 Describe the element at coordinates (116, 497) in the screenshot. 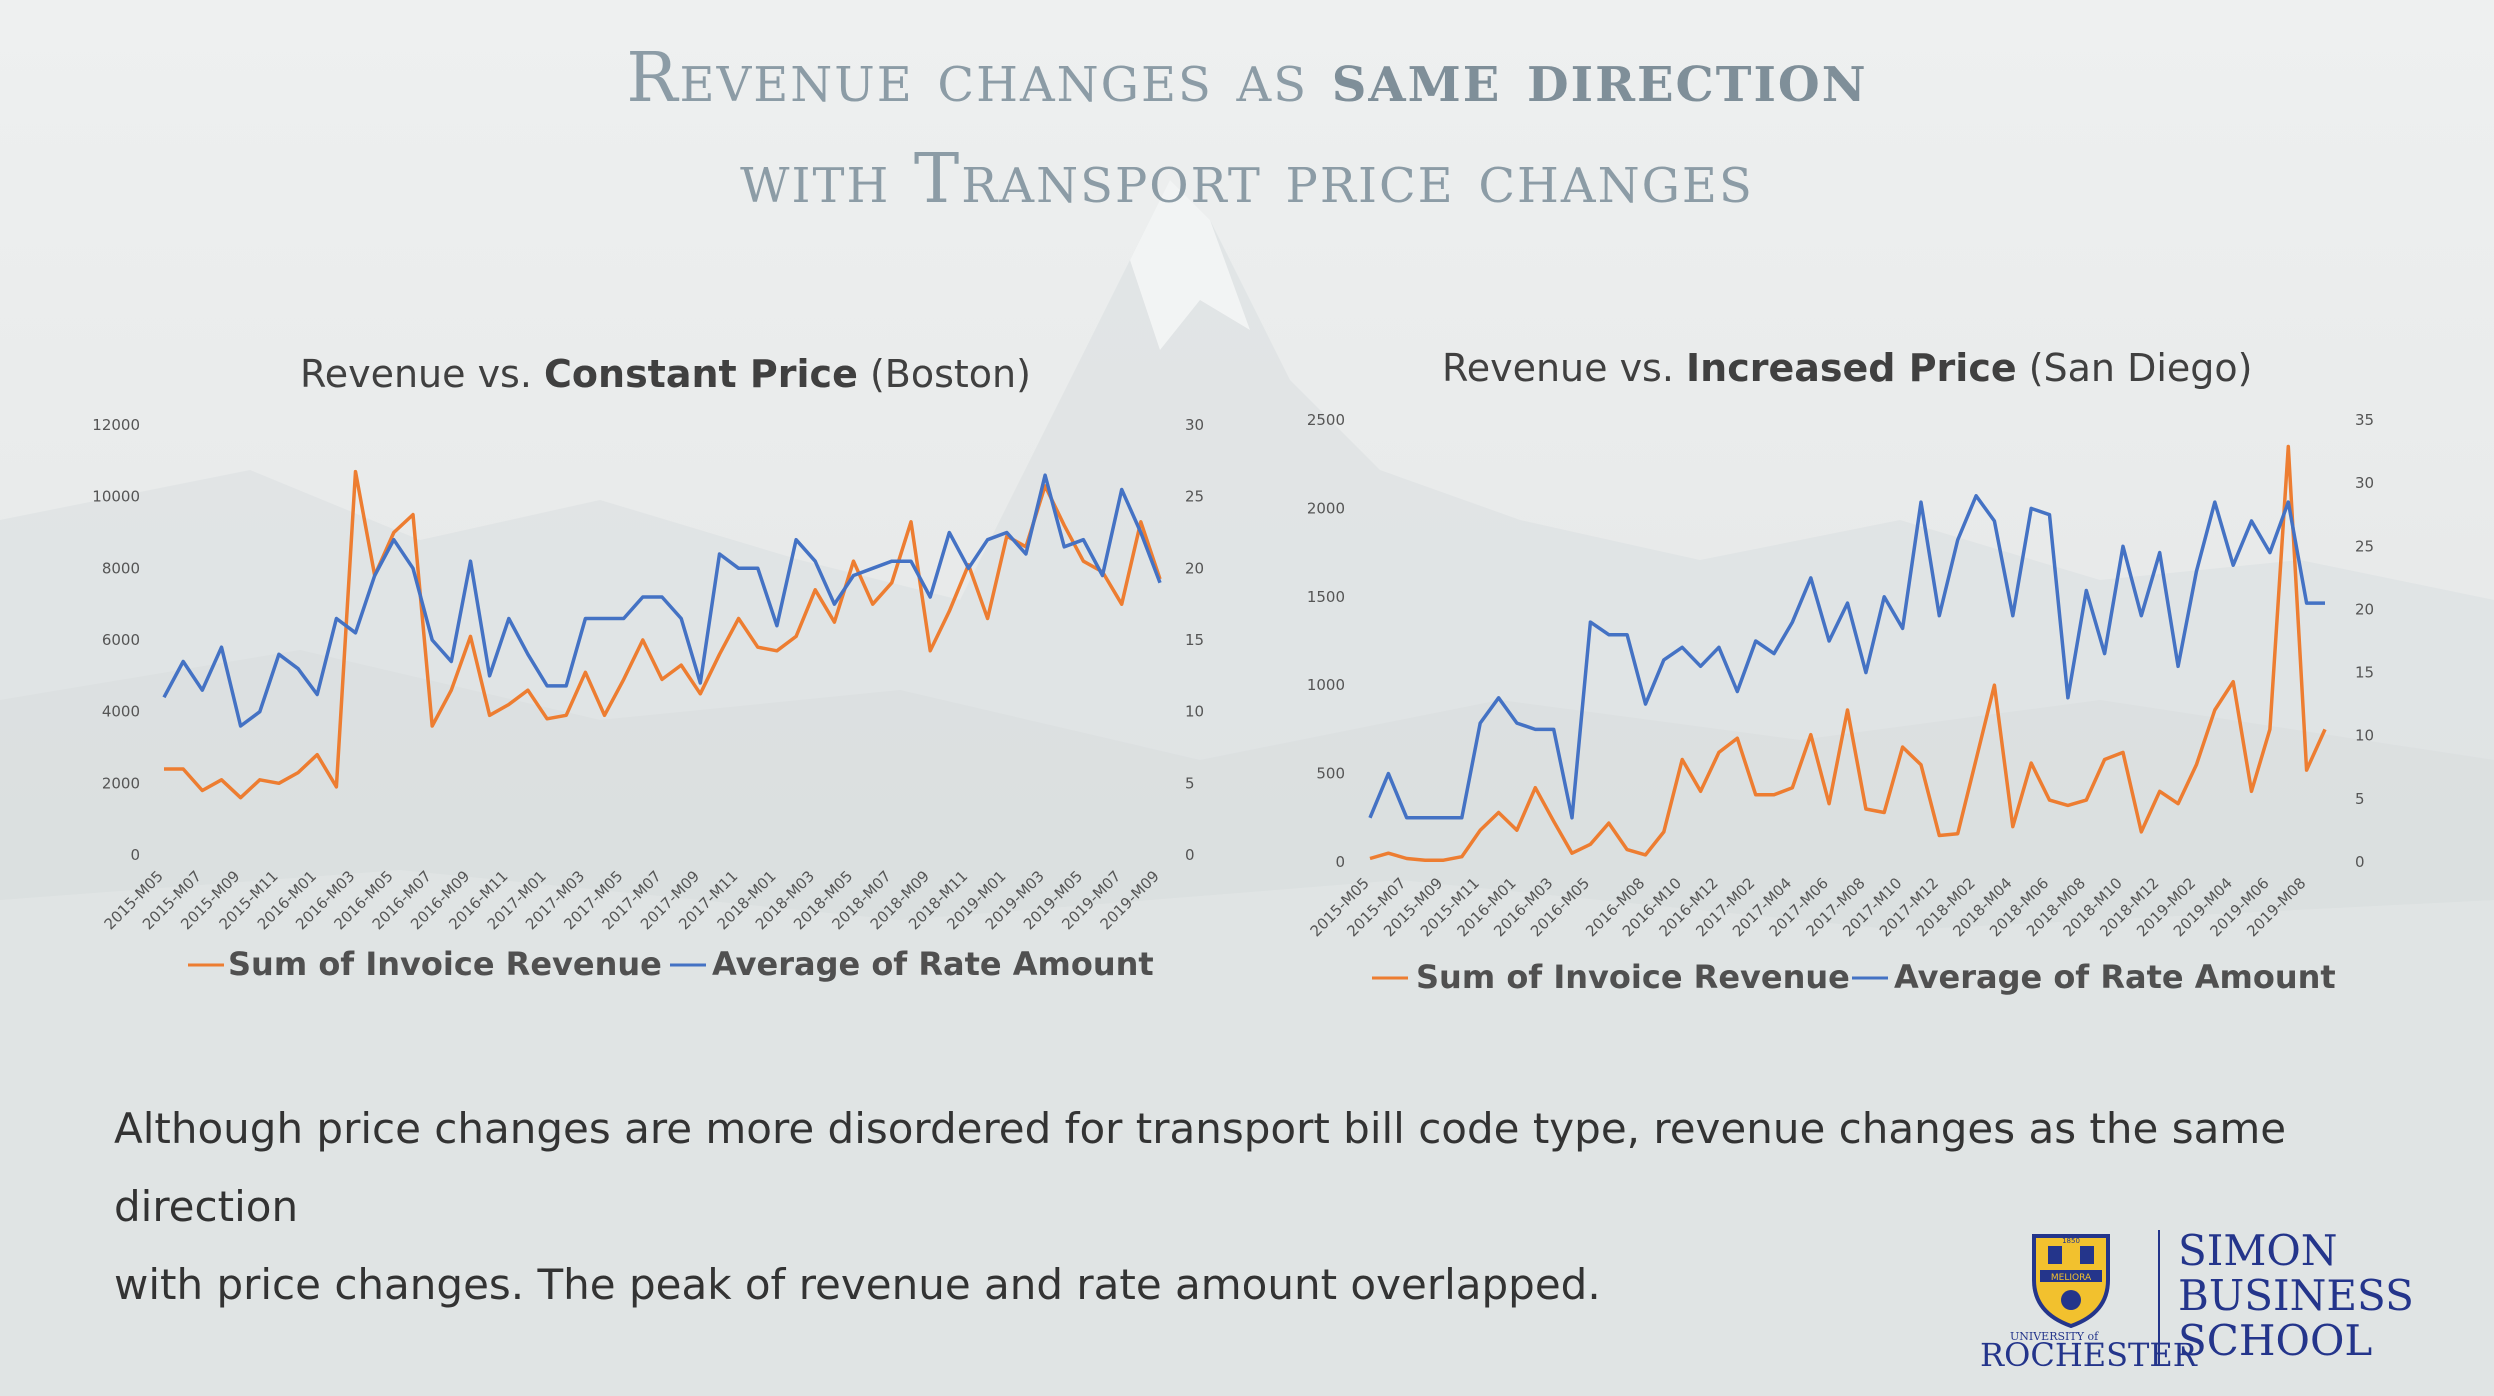

I see `y-left-tick-label: 10000` at that location.